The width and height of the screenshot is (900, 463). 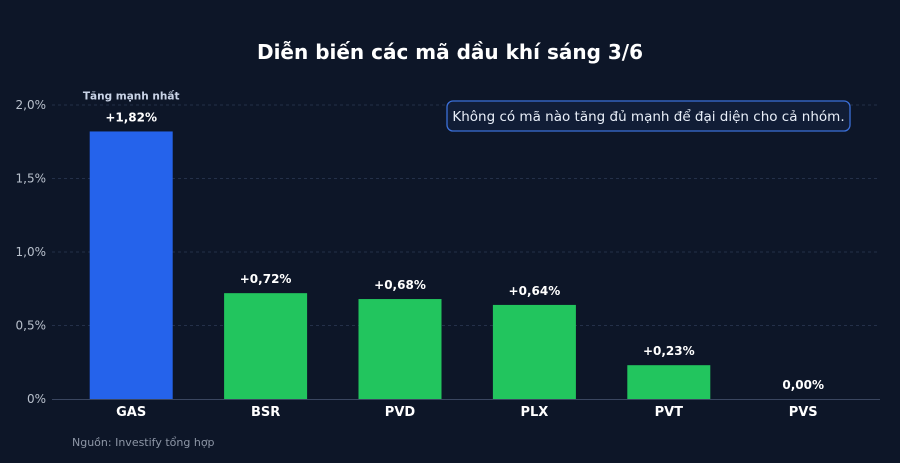 What do you see at coordinates (131, 117) in the screenshot?
I see `data-label: +1,82%` at bounding box center [131, 117].